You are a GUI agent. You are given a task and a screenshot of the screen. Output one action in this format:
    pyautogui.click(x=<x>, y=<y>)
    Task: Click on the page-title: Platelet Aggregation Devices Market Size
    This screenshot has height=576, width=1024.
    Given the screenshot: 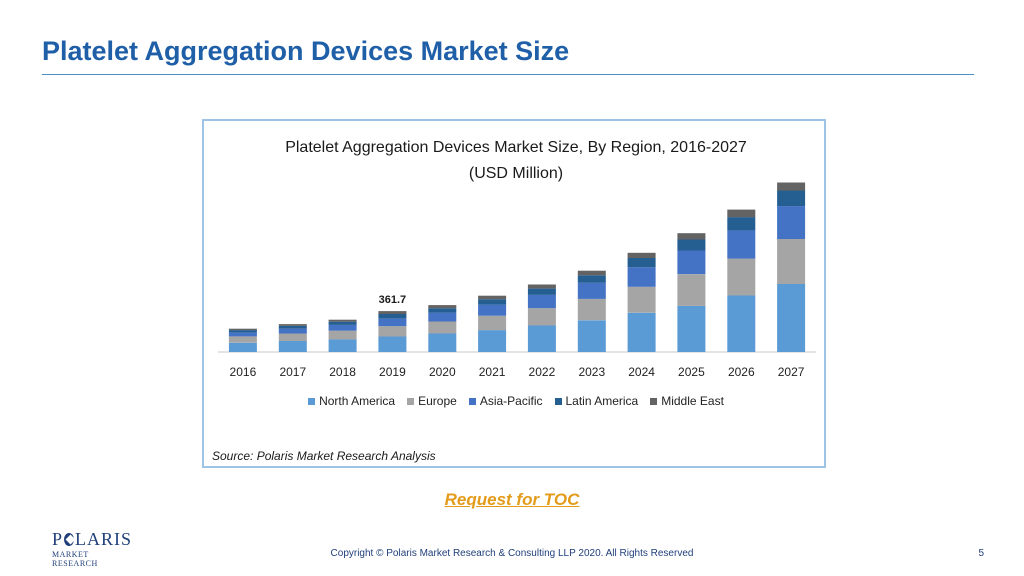 What is the action you would take?
    pyautogui.click(x=306, y=51)
    